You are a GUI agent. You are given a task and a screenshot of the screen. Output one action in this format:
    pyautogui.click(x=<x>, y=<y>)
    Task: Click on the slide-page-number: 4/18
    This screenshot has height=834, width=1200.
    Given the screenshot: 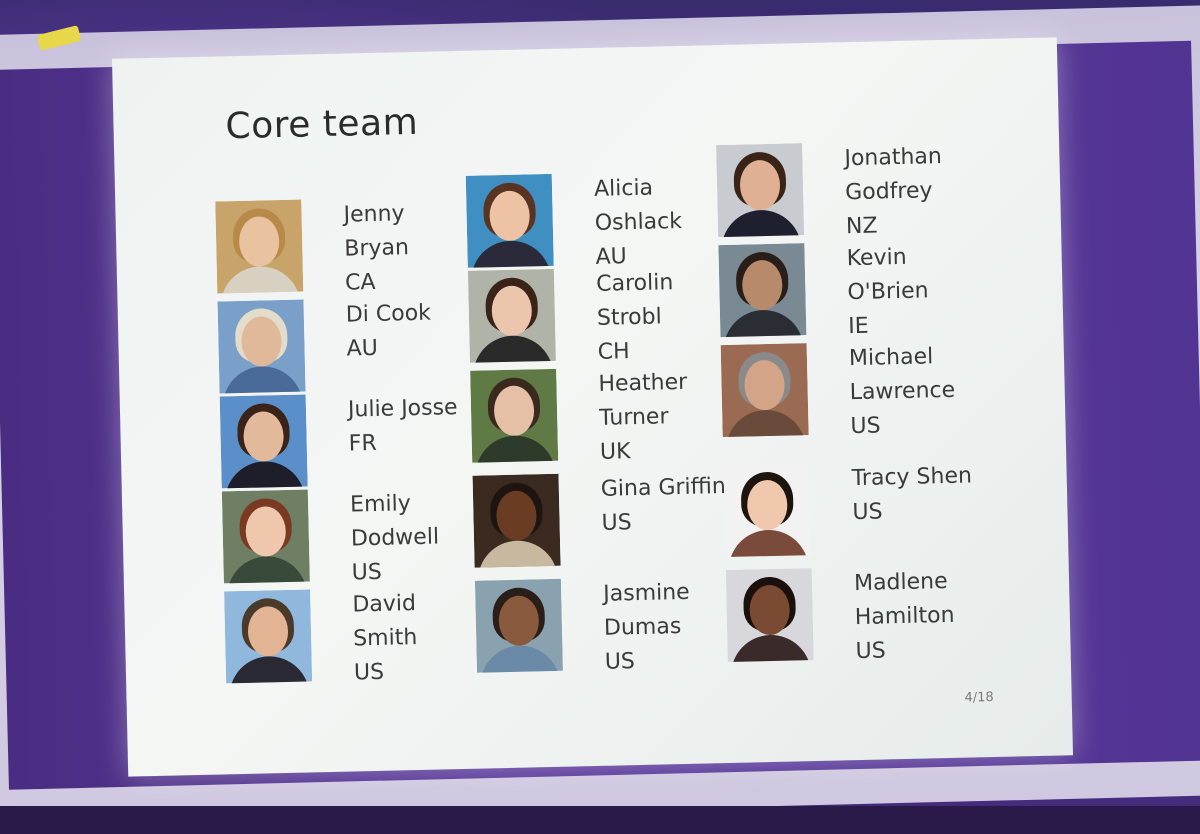 What is the action you would take?
    pyautogui.click(x=979, y=697)
    